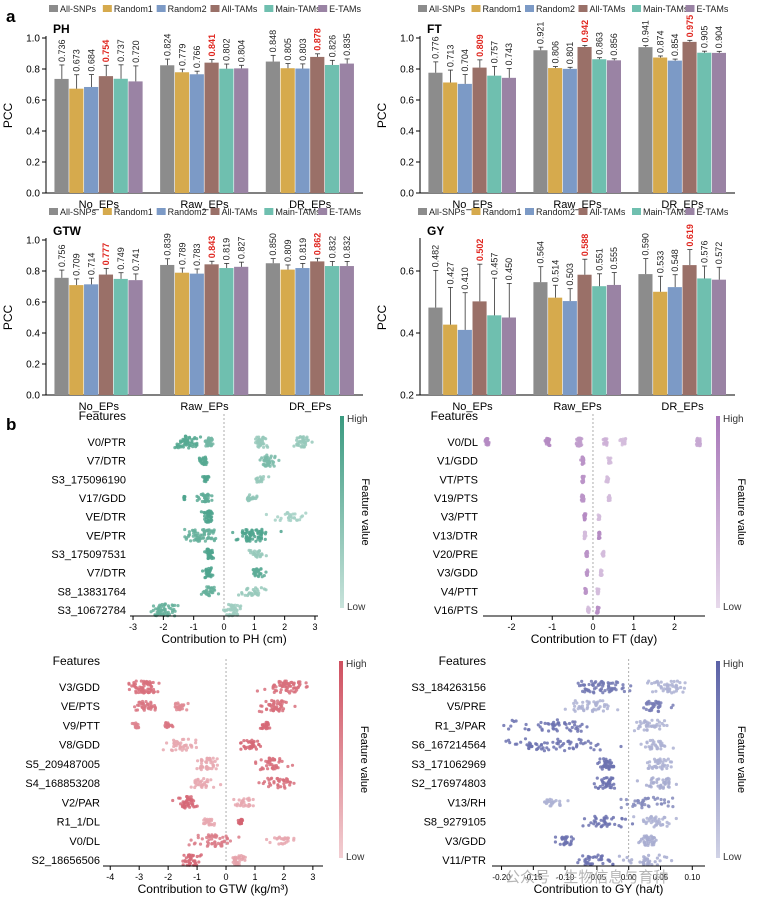 This screenshot has width=757, height=909. I want to click on feature-label: S3_171062969, so click(448, 765).